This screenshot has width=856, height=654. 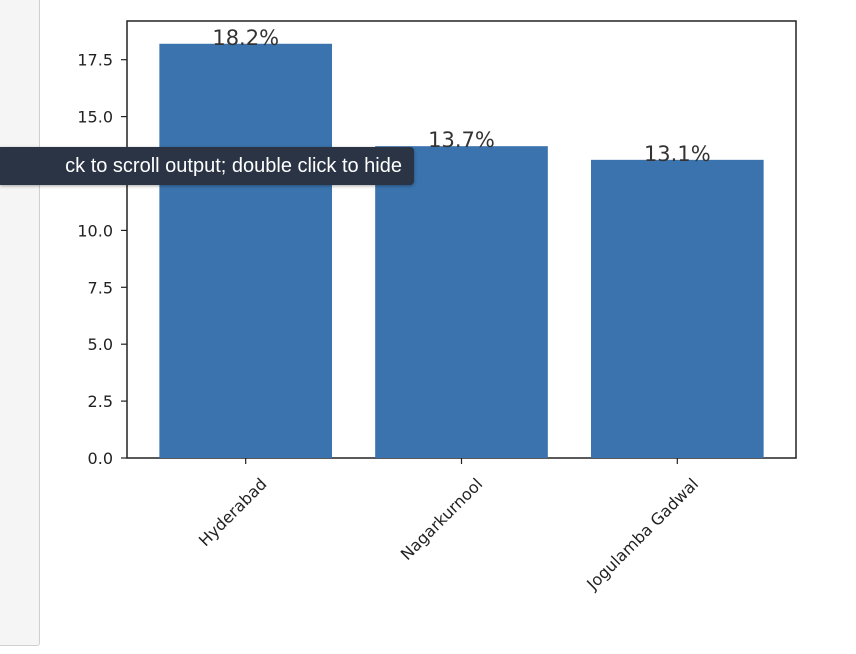 I want to click on y-tick-label: 0.0, so click(x=100, y=458).